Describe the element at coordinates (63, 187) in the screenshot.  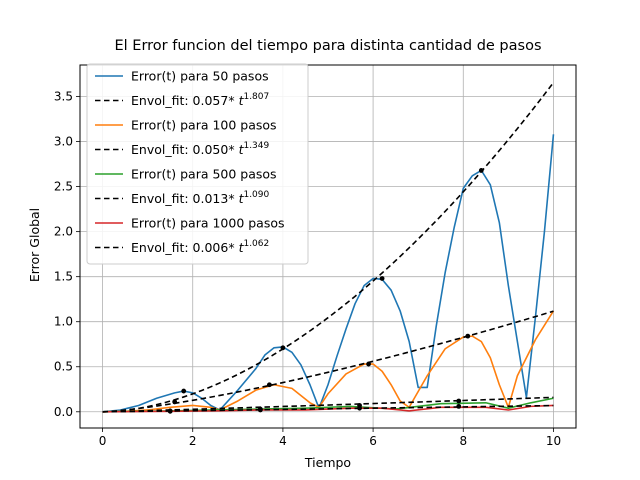
I see `y-tick-label: 2.5` at that location.